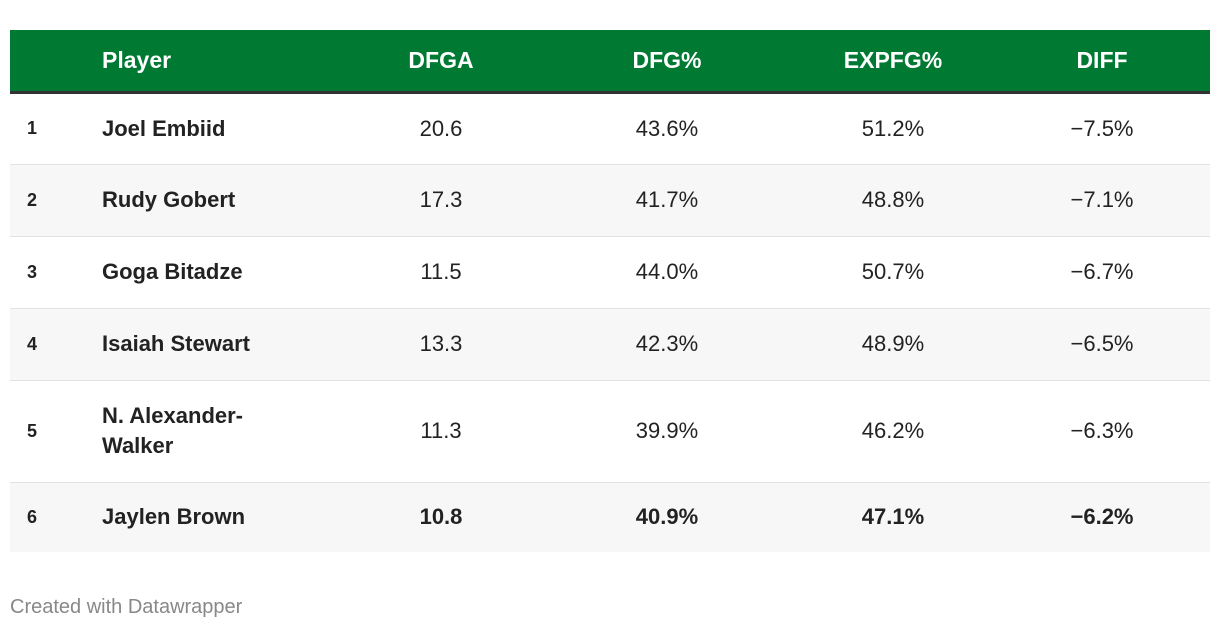 The image size is (1220, 632). What do you see at coordinates (610, 200) in the screenshot?
I see `table-row: 2 Rudy Gobert 17.3 41.7% 48.8% −7.1%` at bounding box center [610, 200].